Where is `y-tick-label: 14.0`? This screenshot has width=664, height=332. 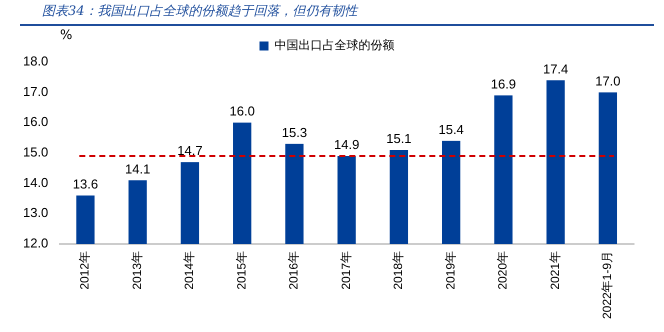
y-tick-label: 14.0 is located at coordinates (35, 182).